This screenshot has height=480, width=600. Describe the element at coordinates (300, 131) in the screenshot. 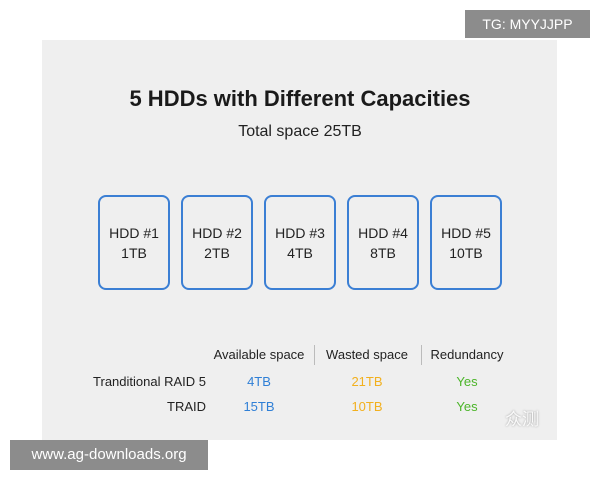

I see `subtitle: Total space 25TB` at that location.